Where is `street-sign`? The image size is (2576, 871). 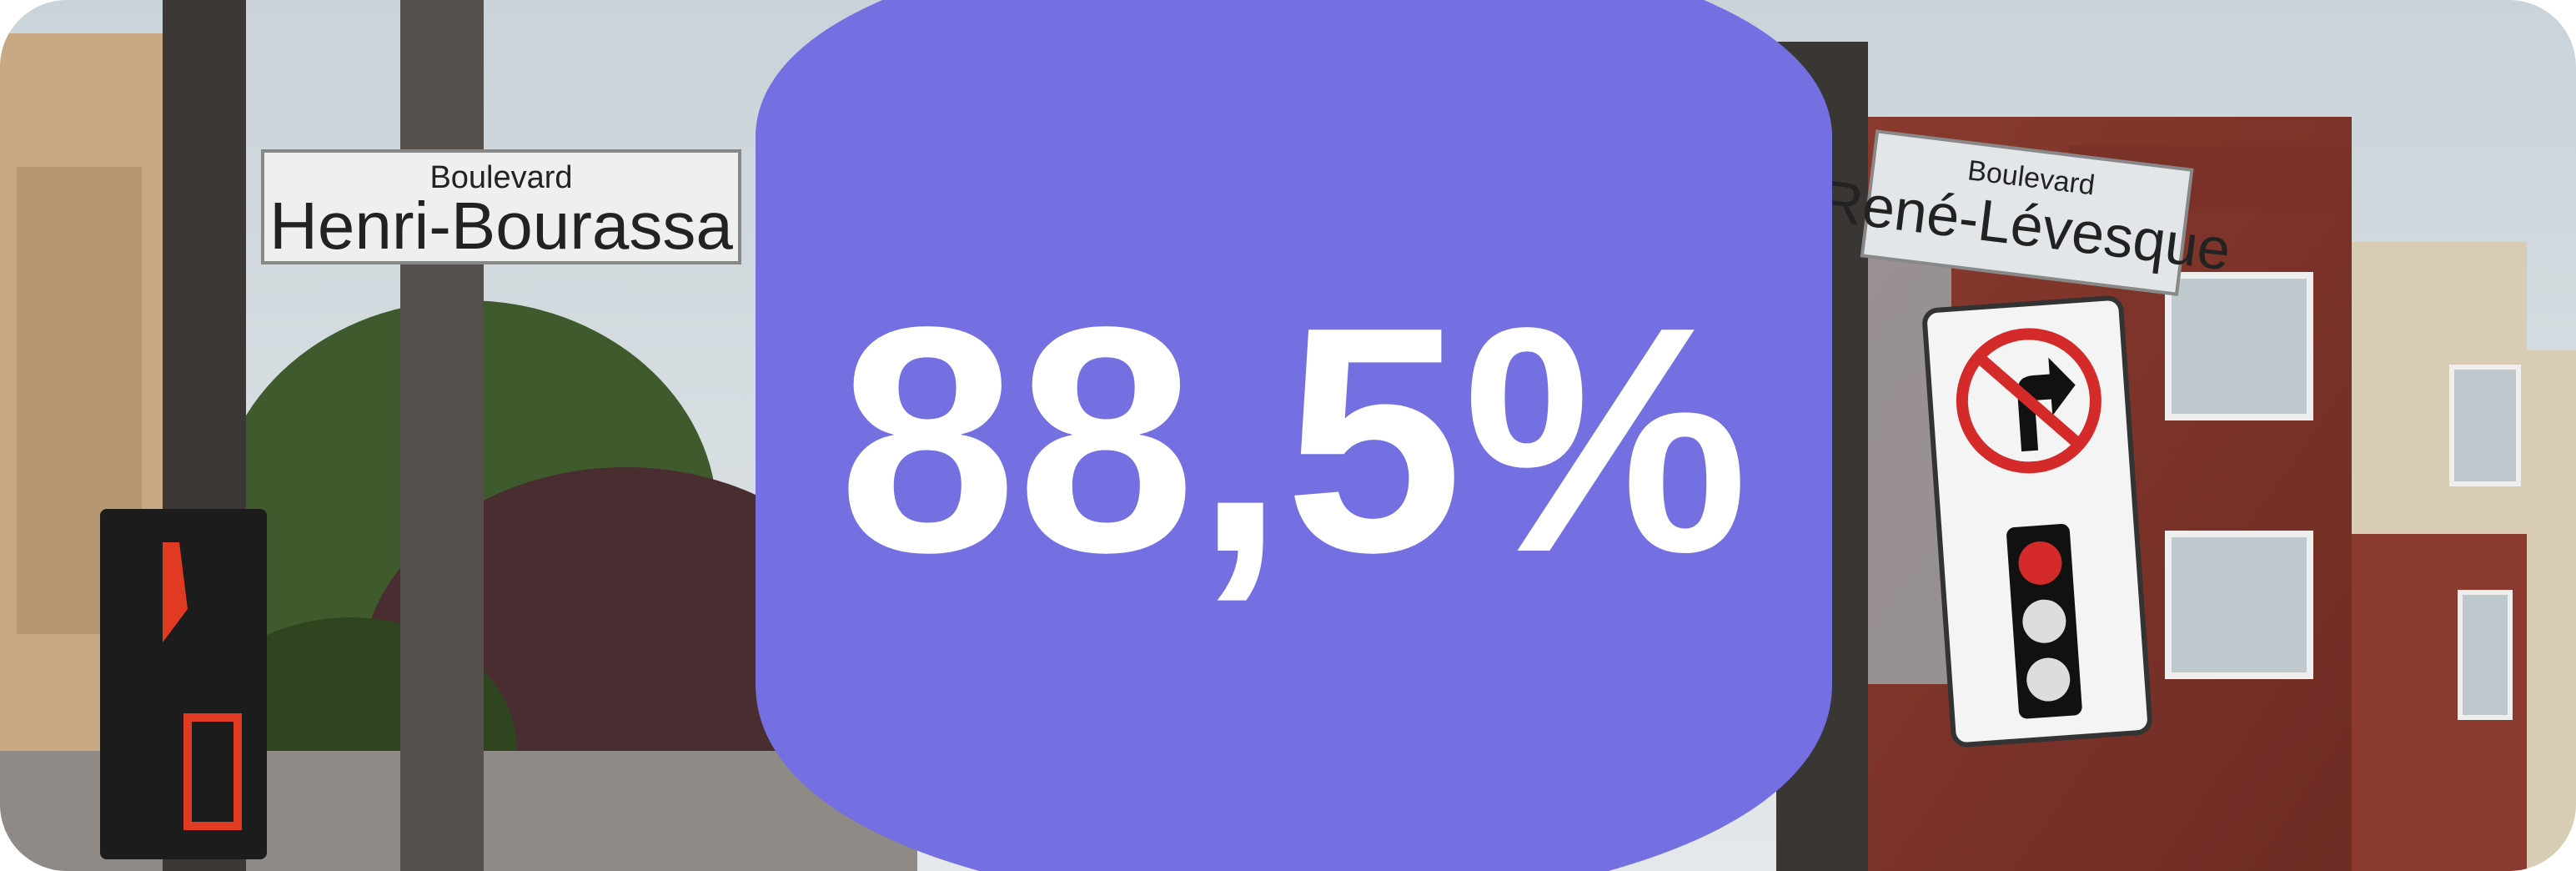
street-sign is located at coordinates (501, 206).